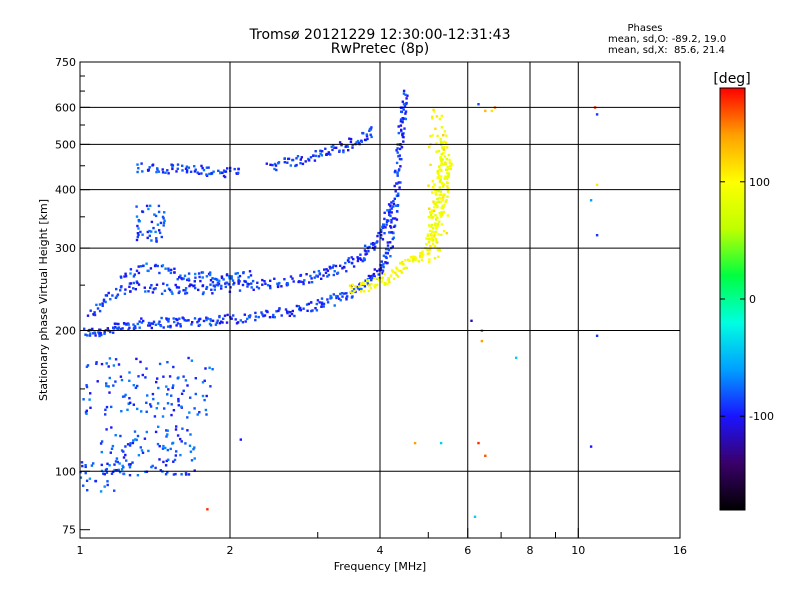  Describe the element at coordinates (80, 550) in the screenshot. I see `x-tick-label: 1` at that location.